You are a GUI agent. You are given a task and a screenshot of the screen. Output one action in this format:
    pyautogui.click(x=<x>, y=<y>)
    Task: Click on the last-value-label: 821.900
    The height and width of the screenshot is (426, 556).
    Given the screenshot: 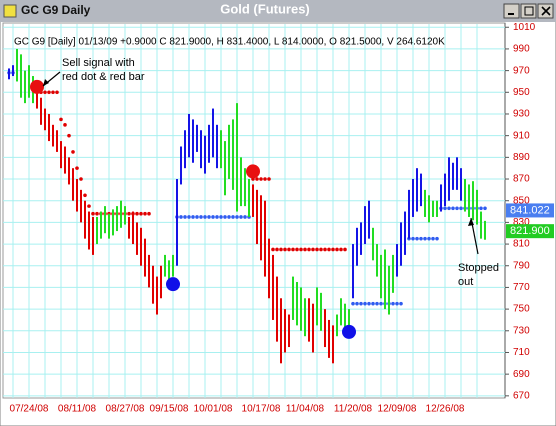 What is the action you would take?
    pyautogui.click(x=530, y=231)
    